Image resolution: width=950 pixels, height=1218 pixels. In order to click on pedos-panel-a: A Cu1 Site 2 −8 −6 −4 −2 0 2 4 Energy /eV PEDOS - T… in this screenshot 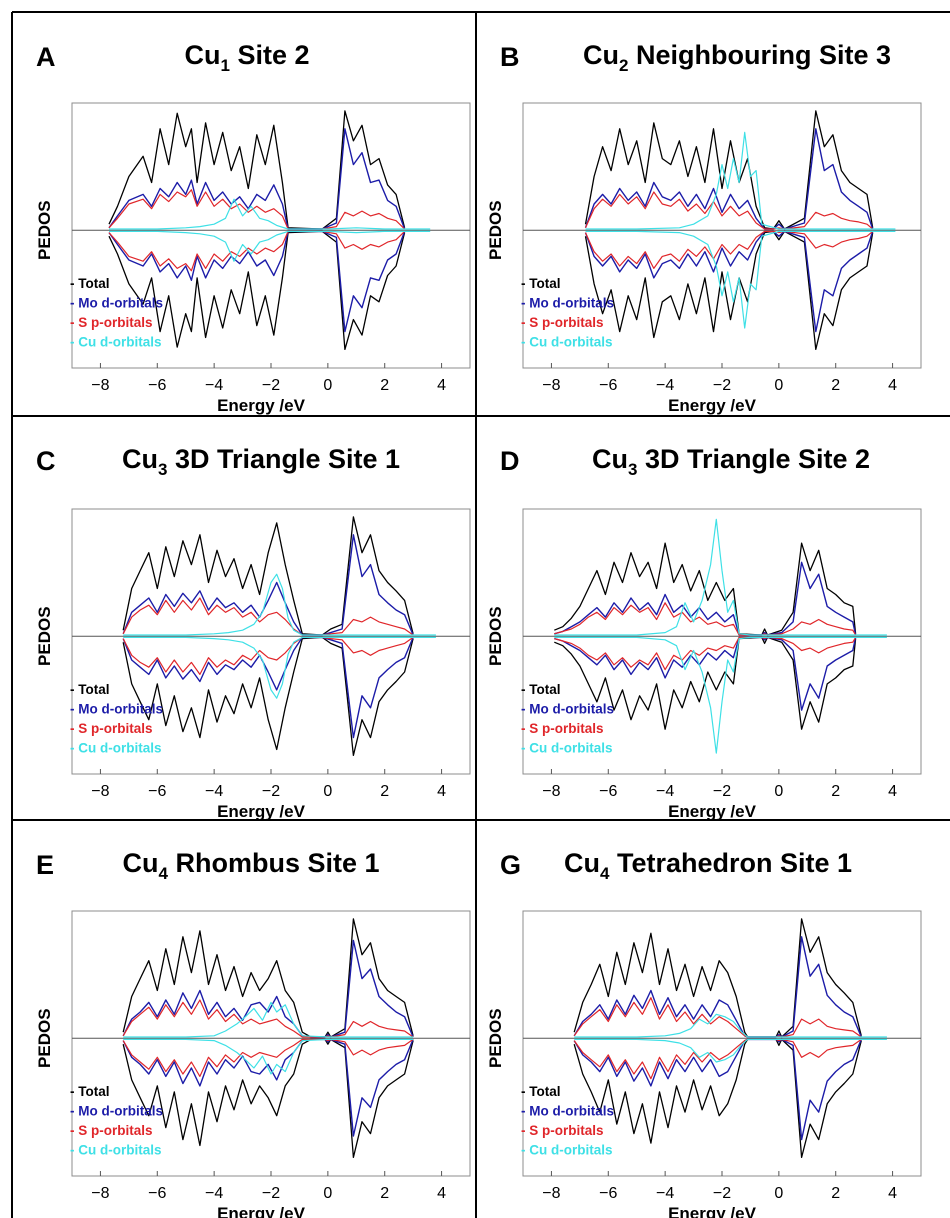, I will do `click(253, 227)`.